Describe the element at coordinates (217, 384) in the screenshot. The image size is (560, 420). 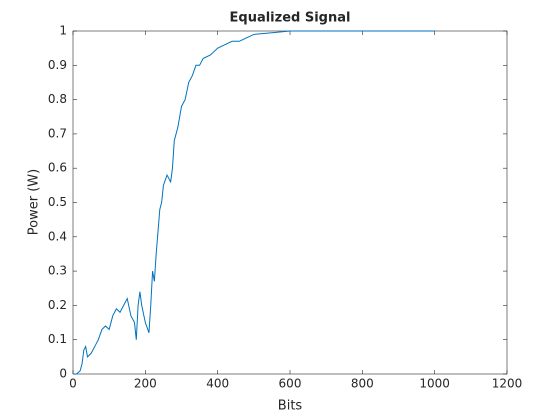
I see `x-tick-label: 400` at that location.